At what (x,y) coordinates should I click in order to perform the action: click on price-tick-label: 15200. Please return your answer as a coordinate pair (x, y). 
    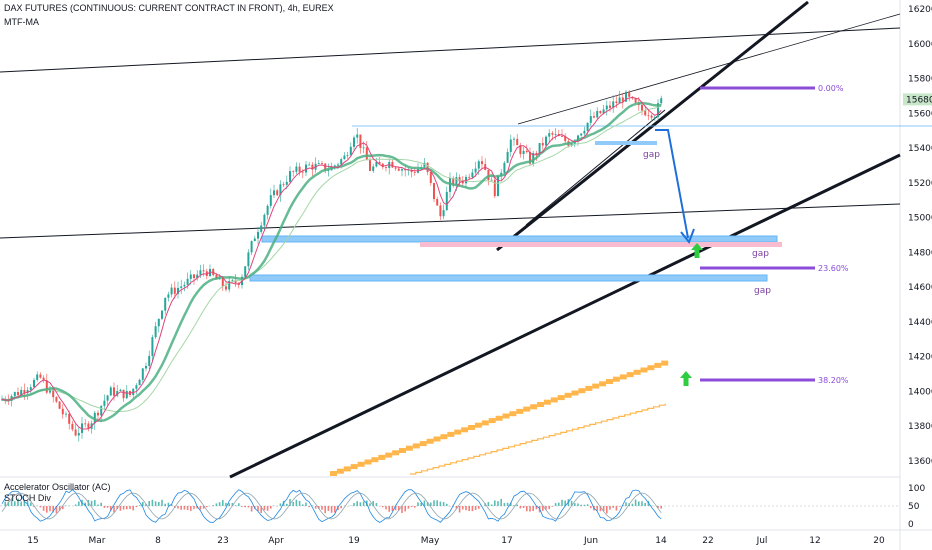
    Looking at the image, I should click on (920, 184).